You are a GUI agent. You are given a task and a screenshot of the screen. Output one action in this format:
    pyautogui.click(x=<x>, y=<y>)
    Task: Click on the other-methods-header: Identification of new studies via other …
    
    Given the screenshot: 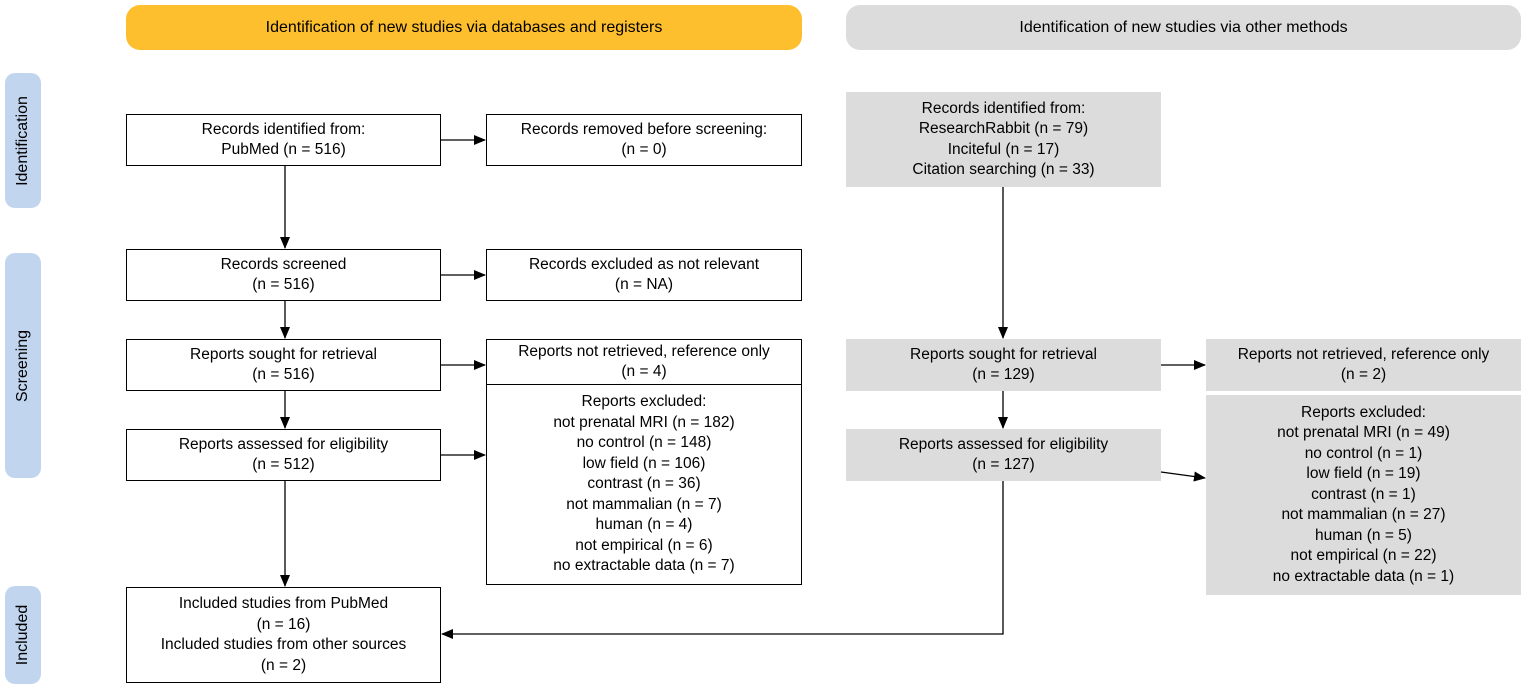 What is the action you would take?
    pyautogui.click(x=1183, y=27)
    